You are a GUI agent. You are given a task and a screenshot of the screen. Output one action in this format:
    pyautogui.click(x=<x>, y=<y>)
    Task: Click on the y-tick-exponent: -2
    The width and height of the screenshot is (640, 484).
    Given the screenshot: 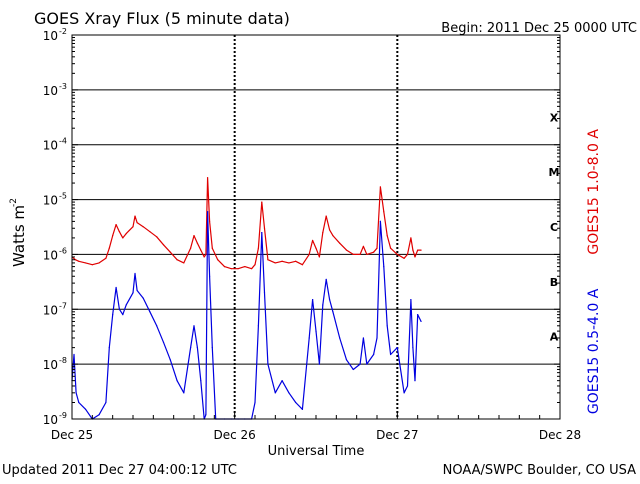 What is the action you would take?
    pyautogui.click(x=63, y=31)
    